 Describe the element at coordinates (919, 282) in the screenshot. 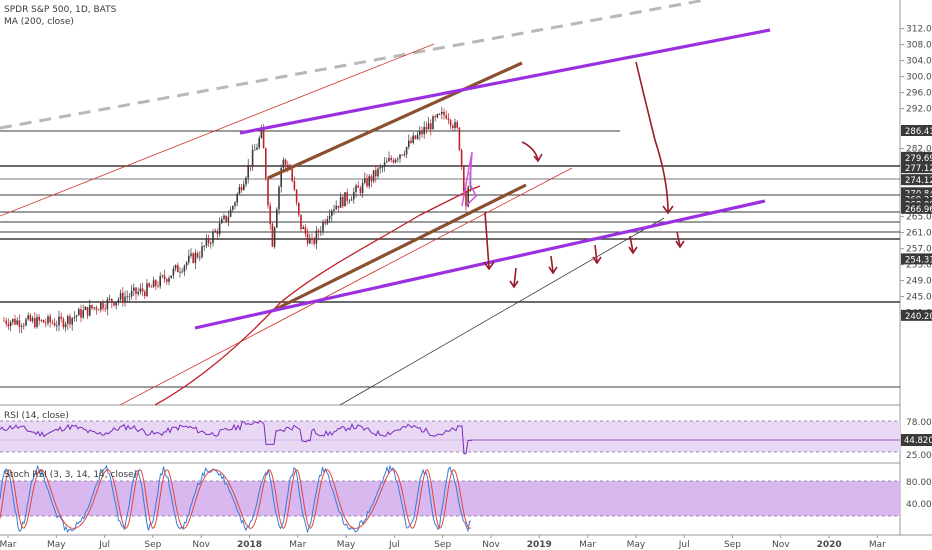

I see `price-tick-label: 249.00` at that location.